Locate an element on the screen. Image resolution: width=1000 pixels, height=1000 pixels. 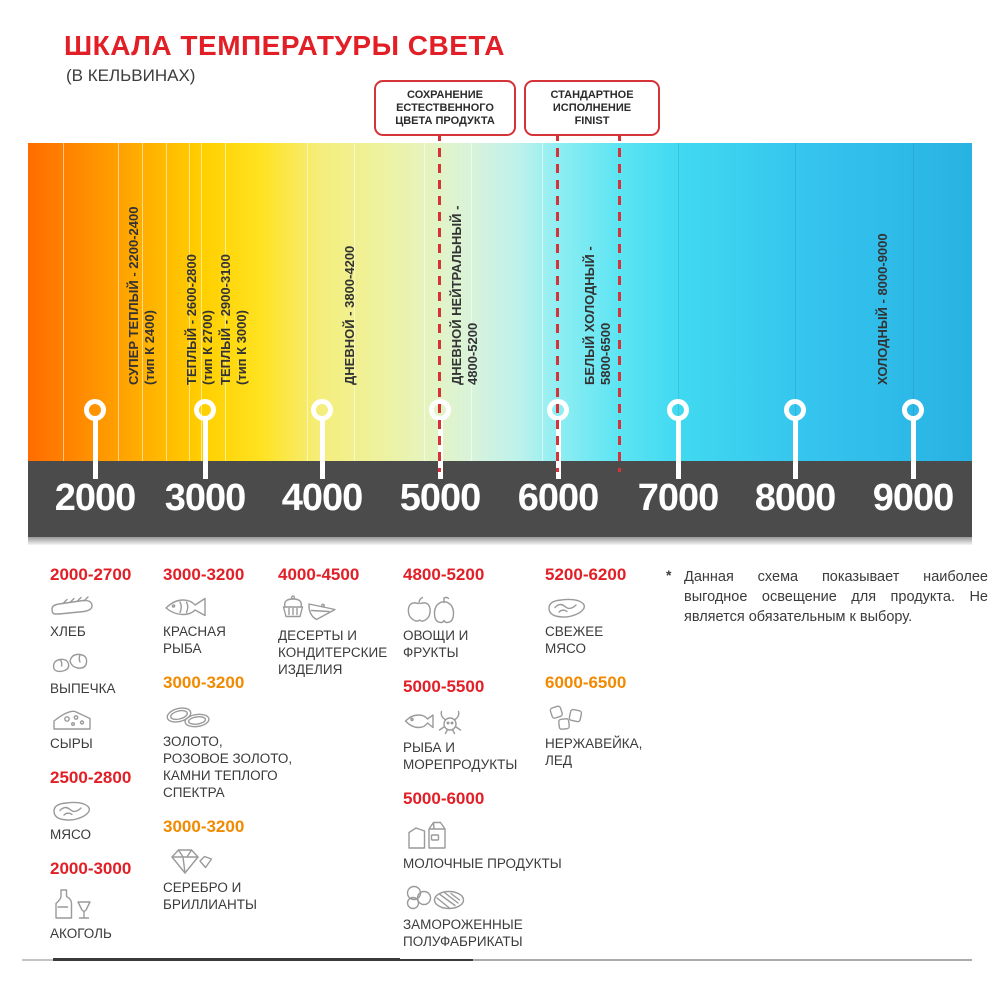
tick-label: 2000 is located at coordinates (95, 498).